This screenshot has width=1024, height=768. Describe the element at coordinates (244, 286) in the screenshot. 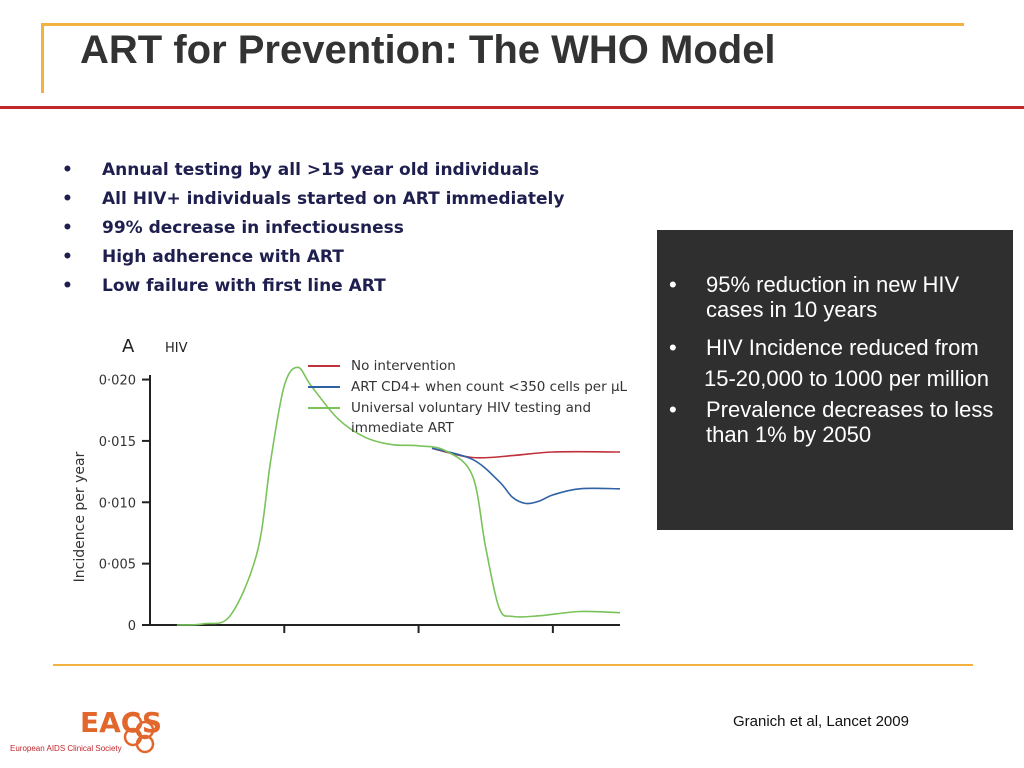

I see `bullet-text: Low failure with first line ART` at that location.